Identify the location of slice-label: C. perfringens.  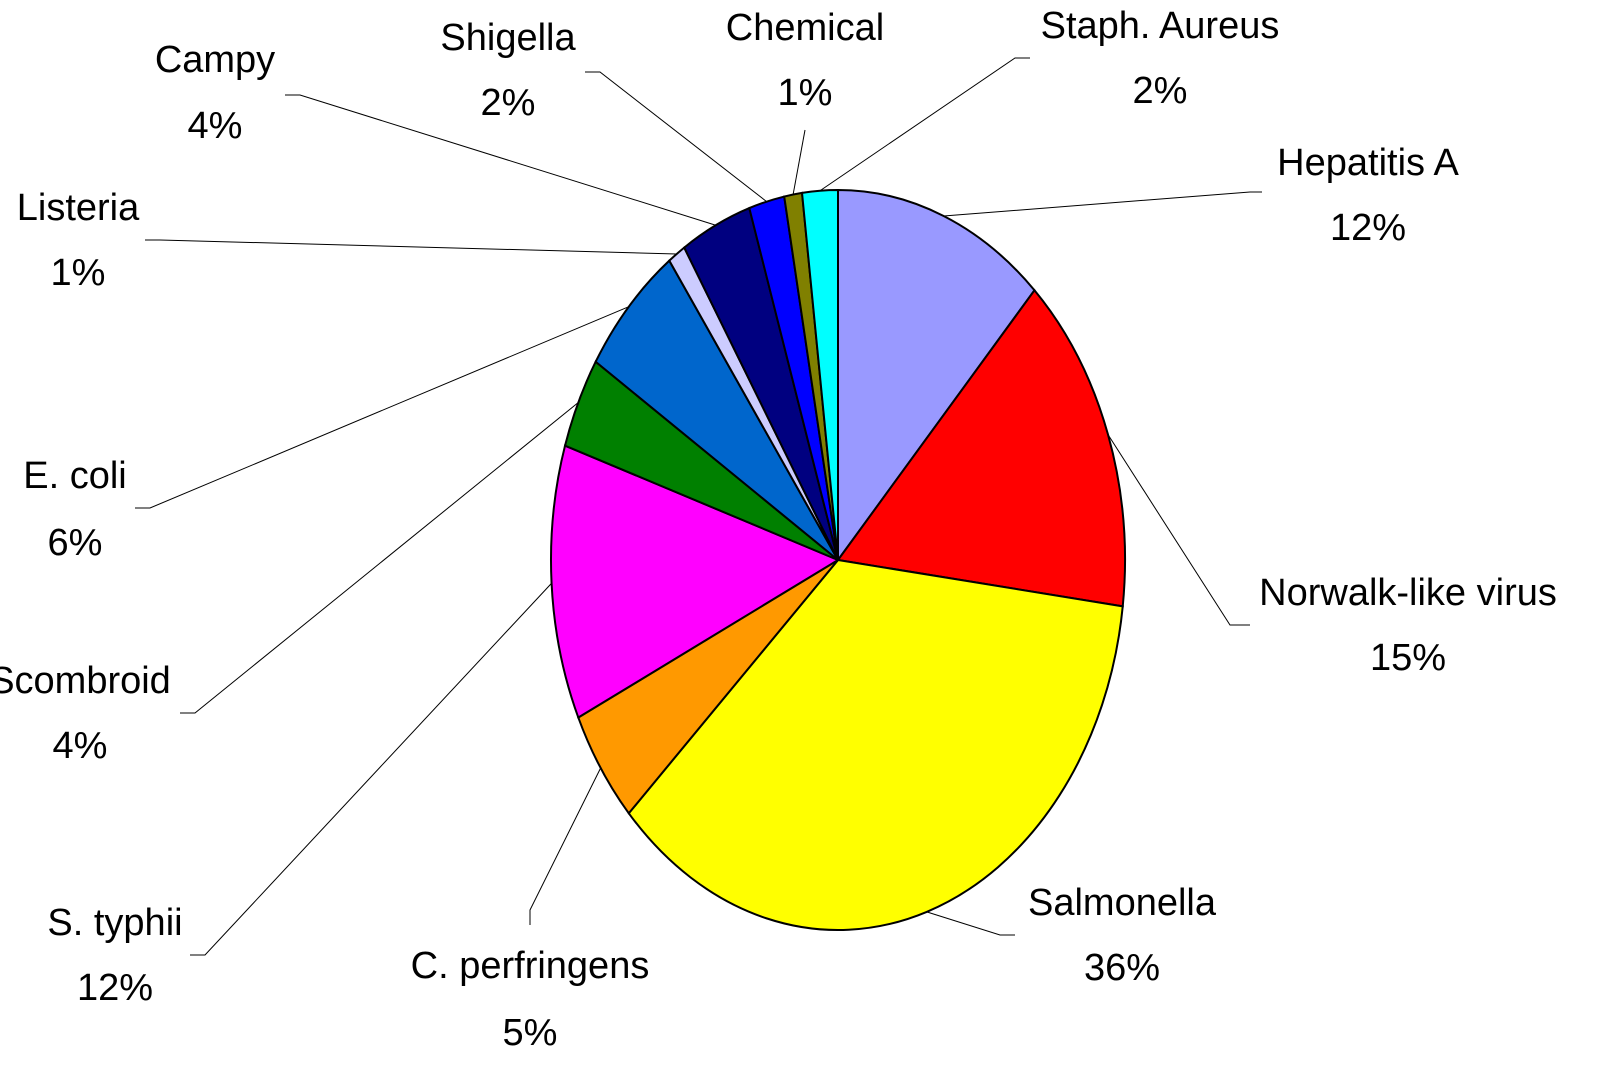
(530, 966).